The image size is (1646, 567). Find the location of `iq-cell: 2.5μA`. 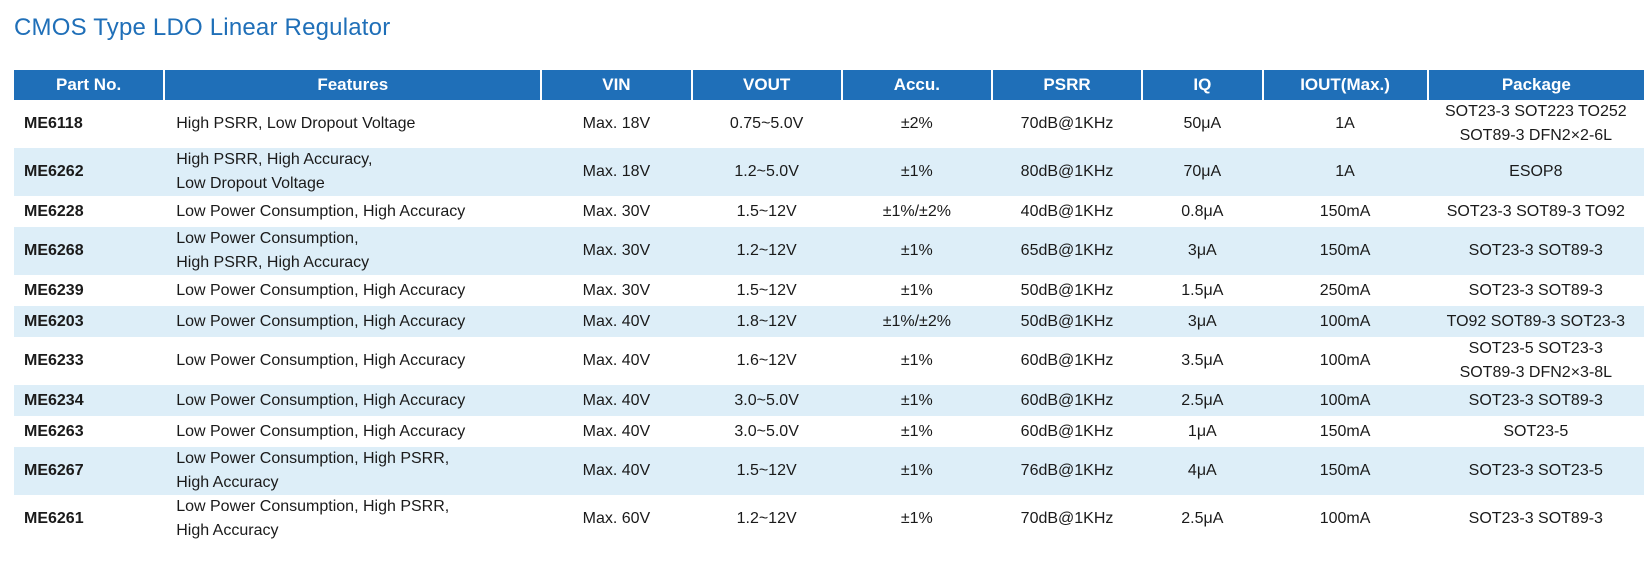

iq-cell: 2.5μA is located at coordinates (1202, 400).